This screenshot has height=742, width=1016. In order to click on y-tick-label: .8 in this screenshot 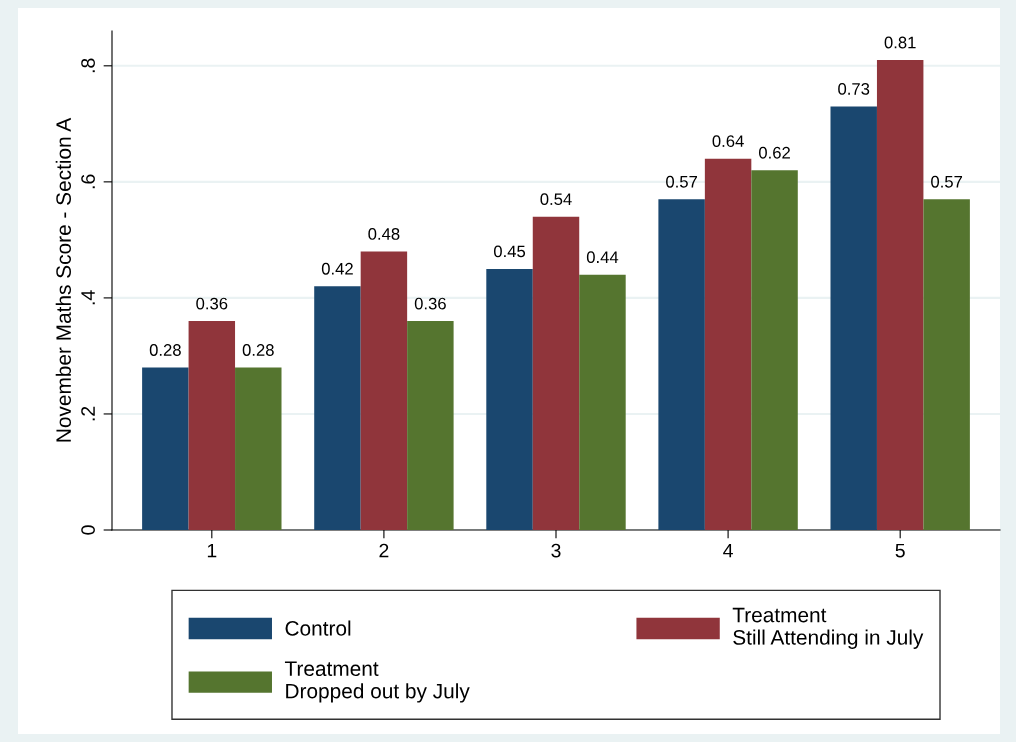, I will do `click(88, 65)`.